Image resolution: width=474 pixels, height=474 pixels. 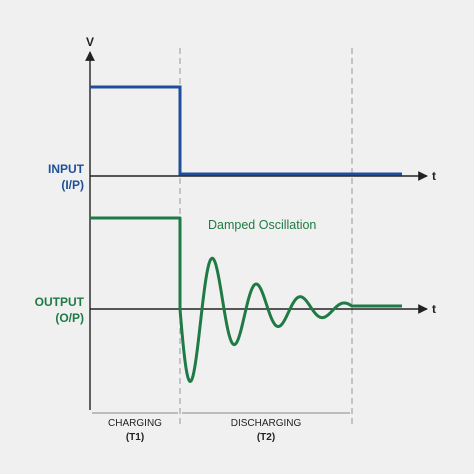 What do you see at coordinates (72, 185) in the screenshot?
I see `input-label-abbrev: (I/P)` at bounding box center [72, 185].